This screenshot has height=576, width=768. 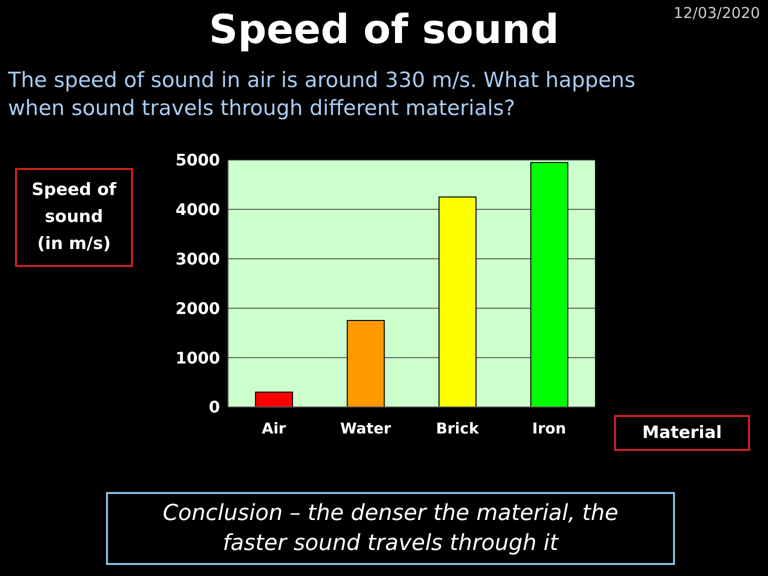 I want to click on text: Conclusion – the denser the material, the faster sound travels through it, so click(x=390, y=528).